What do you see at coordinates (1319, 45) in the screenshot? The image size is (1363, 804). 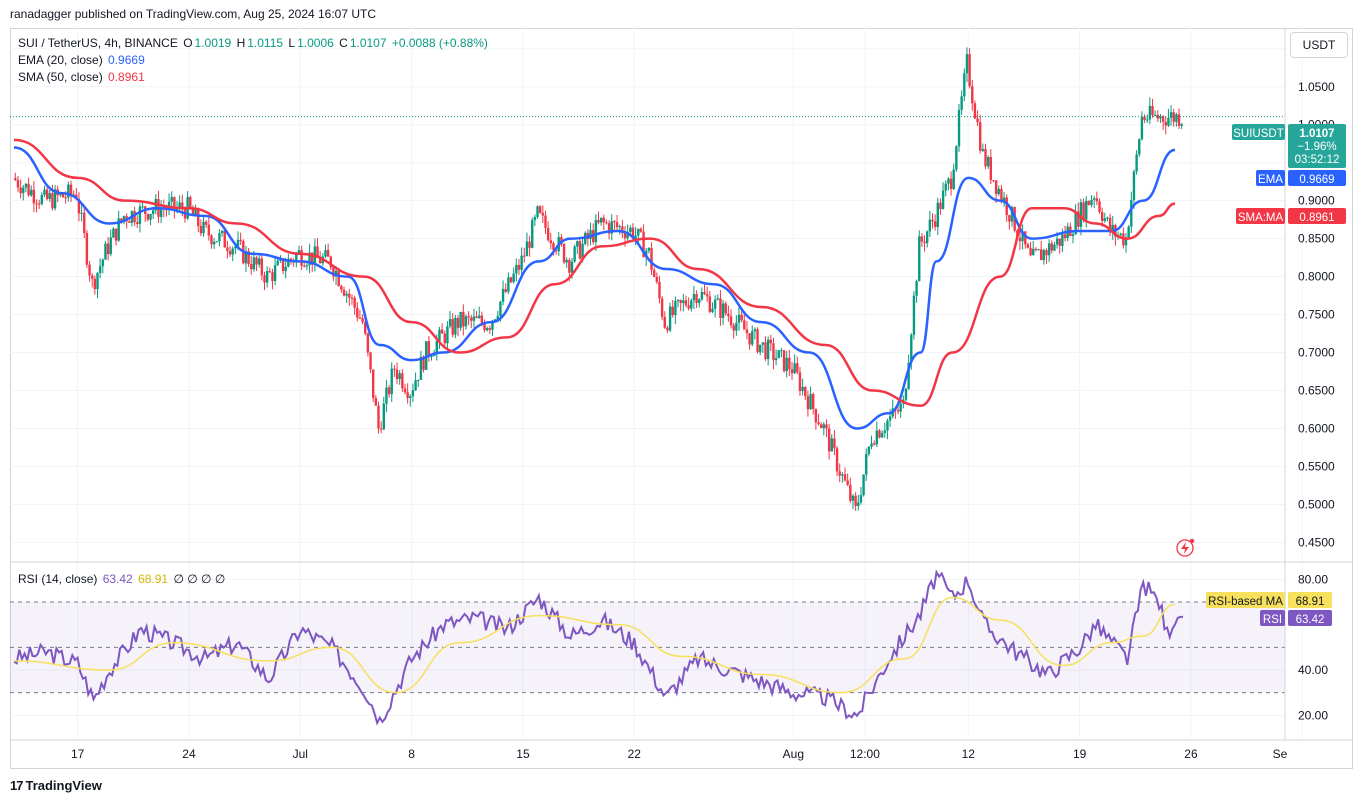 I see `currency-button: USDT` at bounding box center [1319, 45].